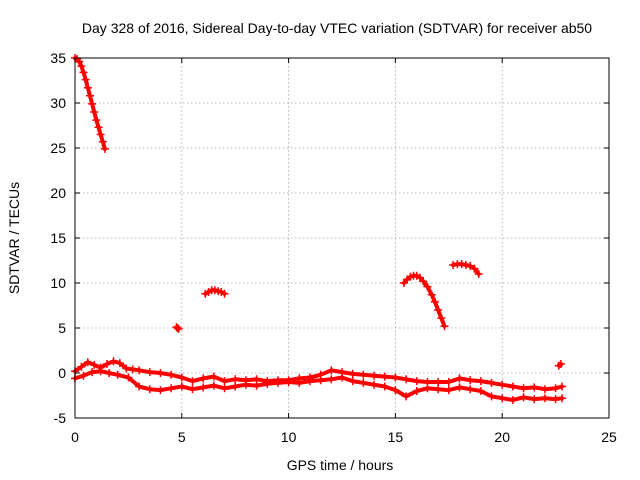 This screenshot has width=640, height=480. I want to click on x-tick-label: 0, so click(75, 437).